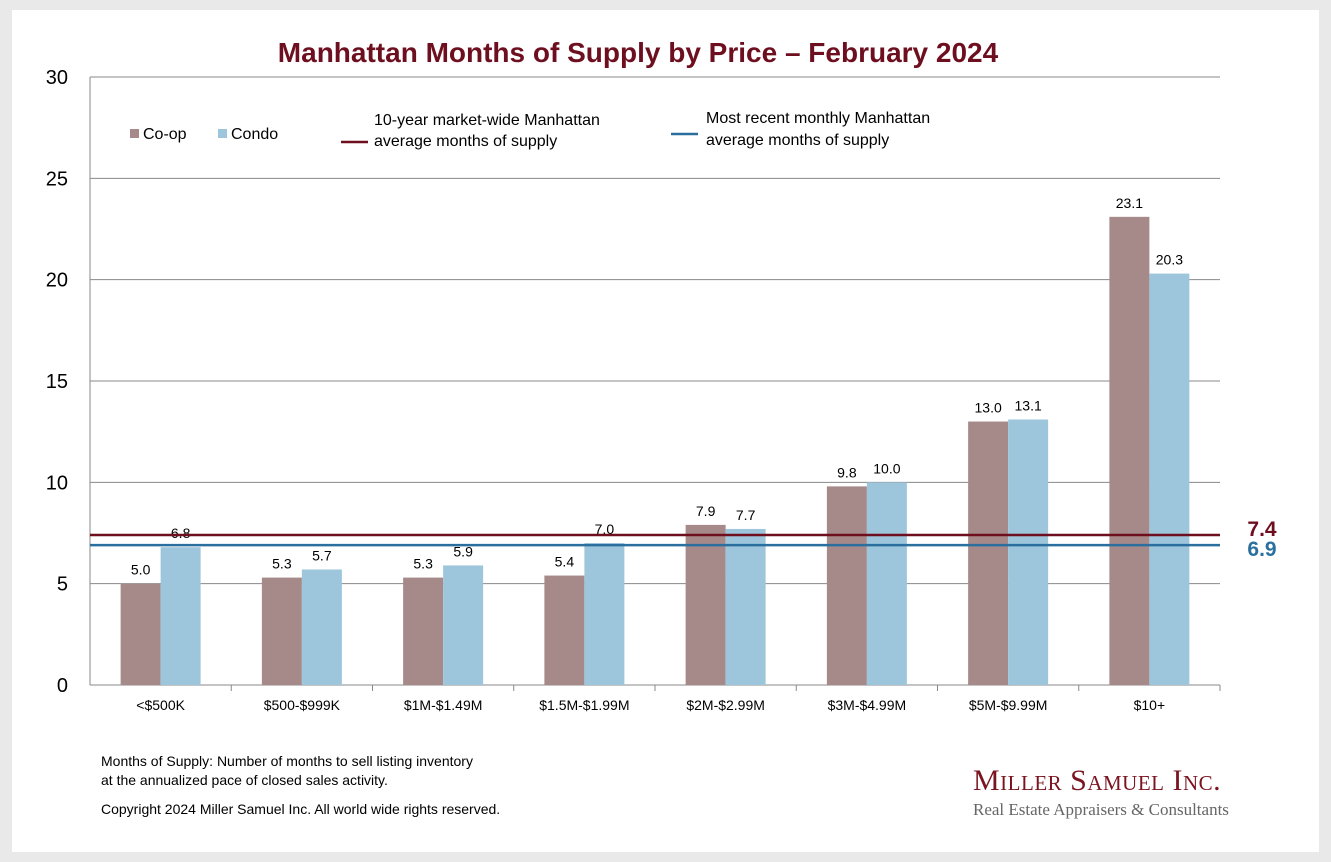 The image size is (1331, 862). What do you see at coordinates (1008, 705) in the screenshot?
I see `x-tick-label: $5M-$9.99M` at bounding box center [1008, 705].